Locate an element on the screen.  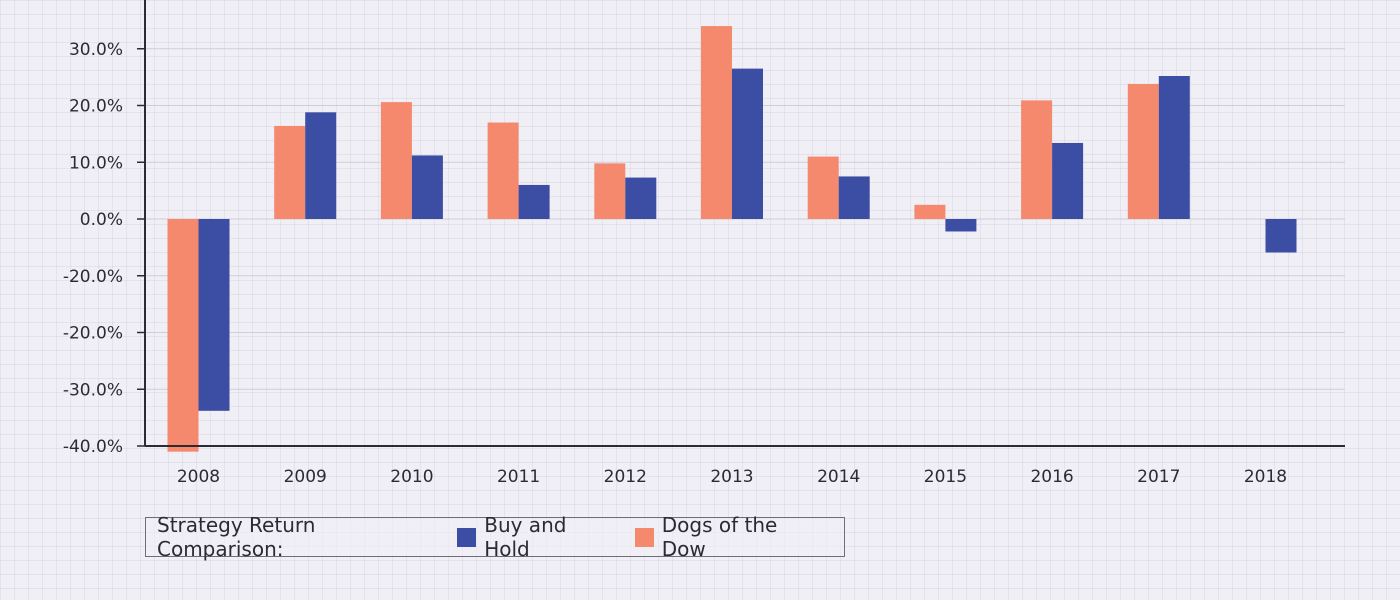
bar-buy-and-hold-2009 is located at coordinates (321, 165).